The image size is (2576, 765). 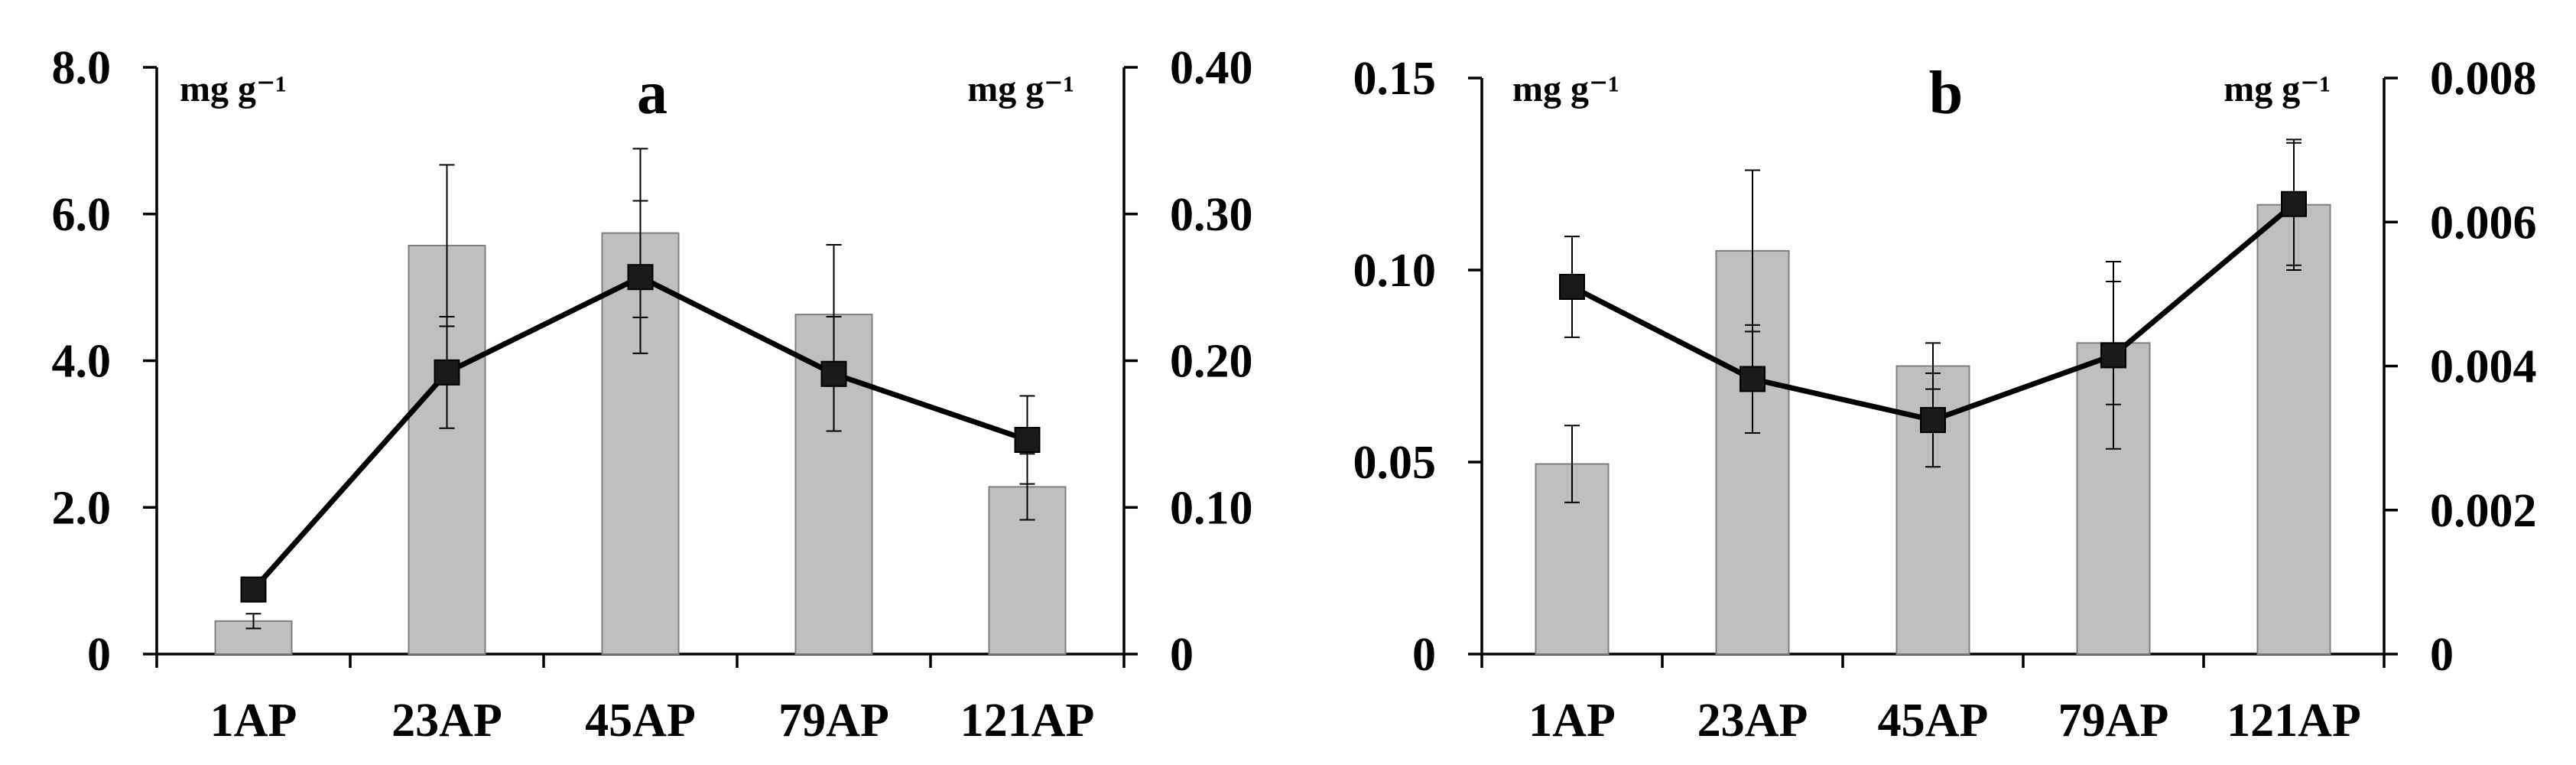 I want to click on panel-title: a, so click(x=653, y=93).